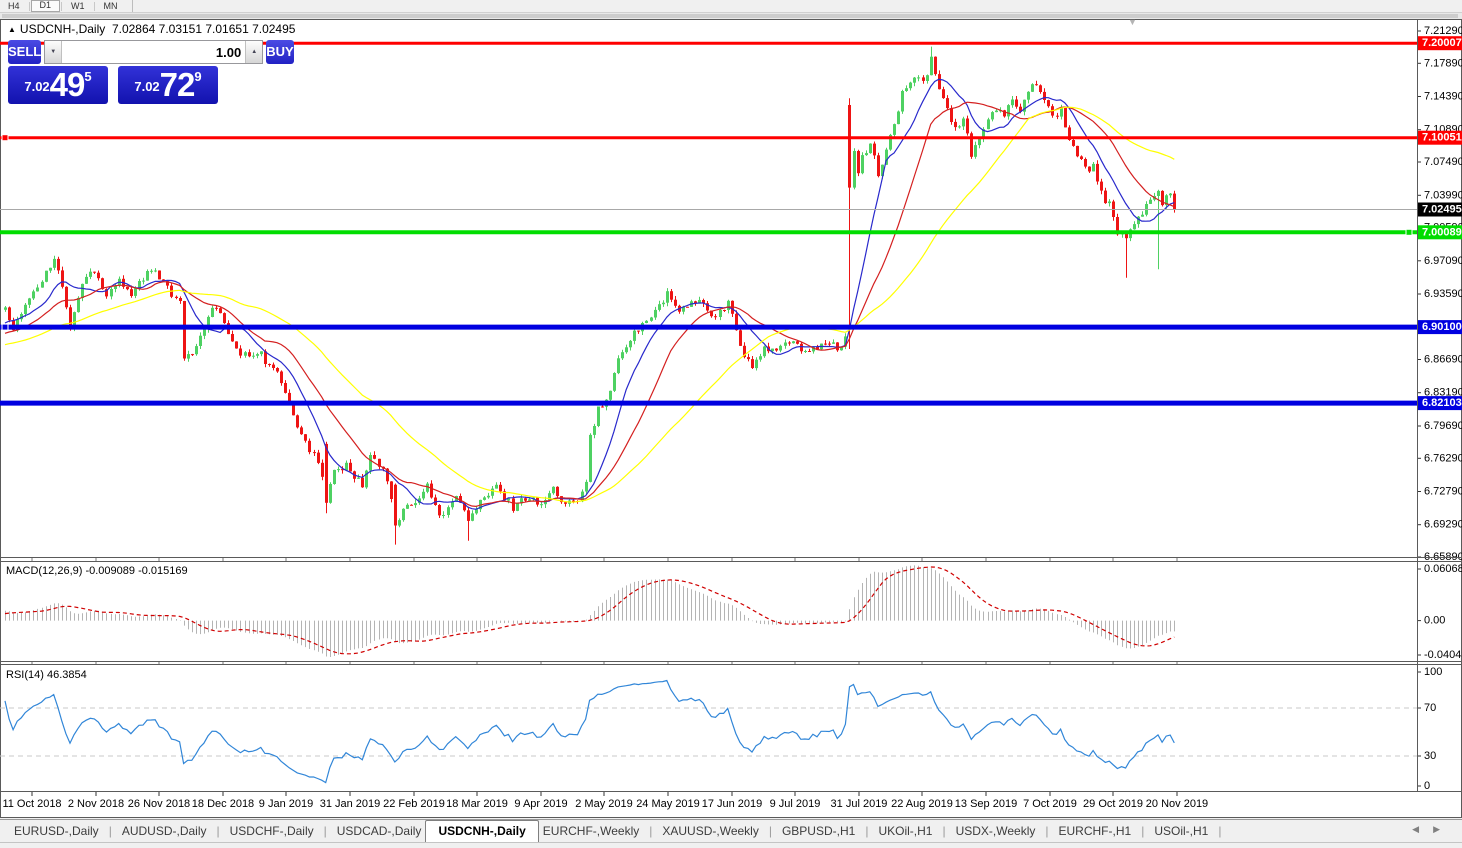 This screenshot has width=1462, height=848. I want to click on timeframe-button-d1: D1, so click(45, 6).